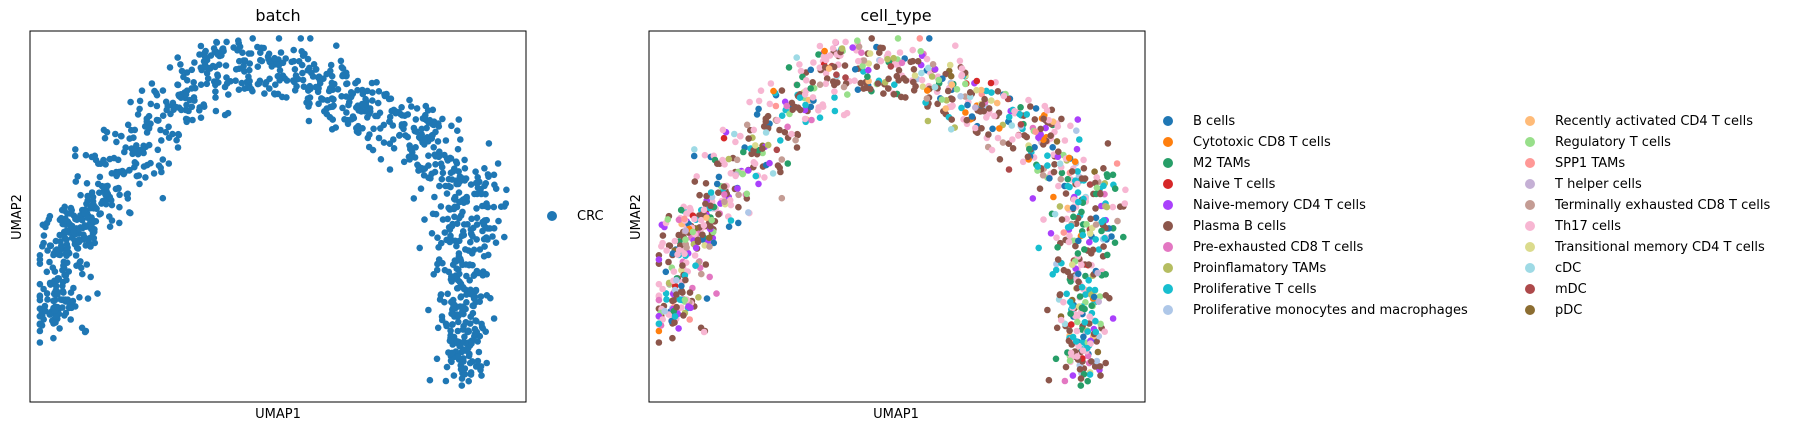 Image resolution: width=1795 pixels, height=429 pixels. What do you see at coordinates (932, 76) in the screenshot?
I see `cell-type-point-proinflamatory-tams` at bounding box center [932, 76].